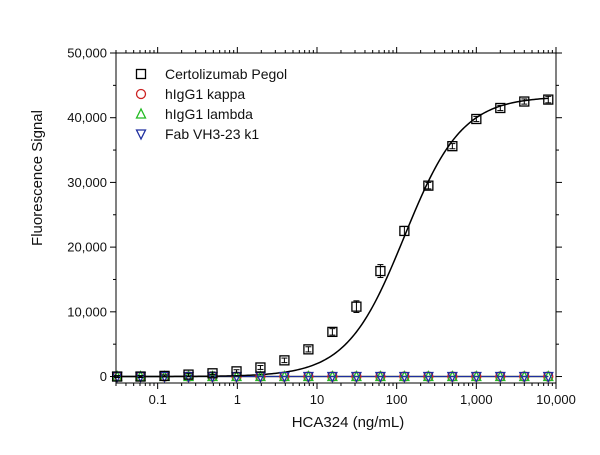 The image size is (600, 455). What do you see at coordinates (317, 399) in the screenshot?
I see `x-tick-label: 10` at bounding box center [317, 399].